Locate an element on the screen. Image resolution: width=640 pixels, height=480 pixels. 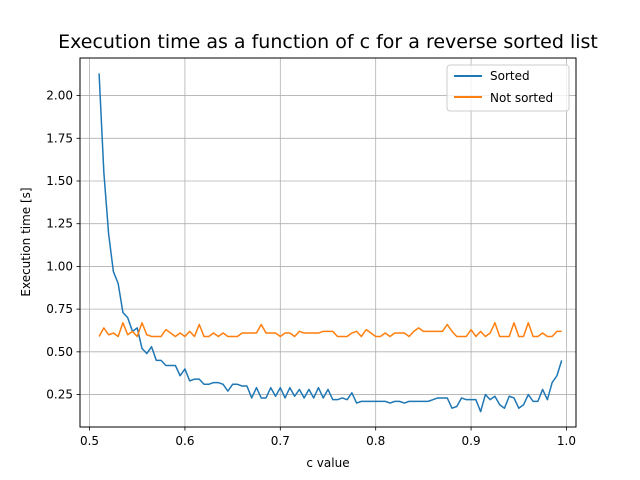
y-axis-label: Execution time [s] is located at coordinates (26, 241).